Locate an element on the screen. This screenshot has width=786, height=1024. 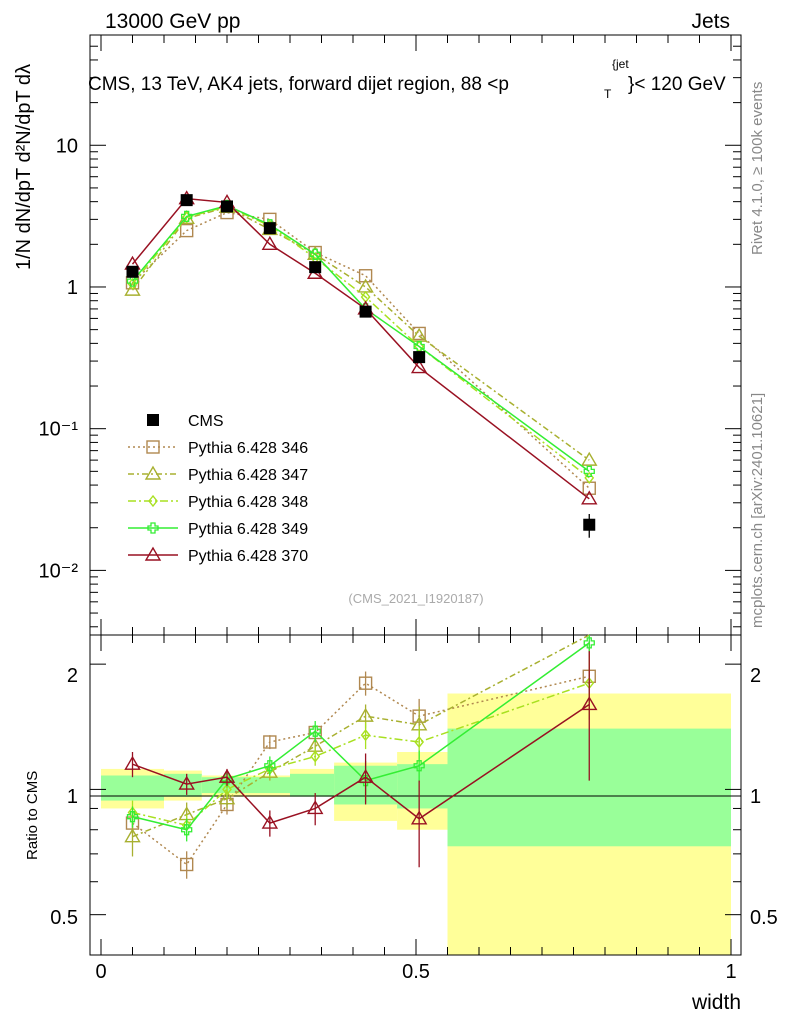
legend-label-348: Pythia 6.428 348 is located at coordinates (248, 502).